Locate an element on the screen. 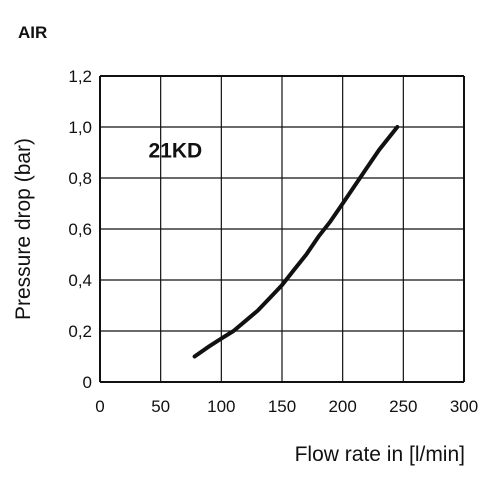  y-tick-label: 0,6 is located at coordinates (80, 229).